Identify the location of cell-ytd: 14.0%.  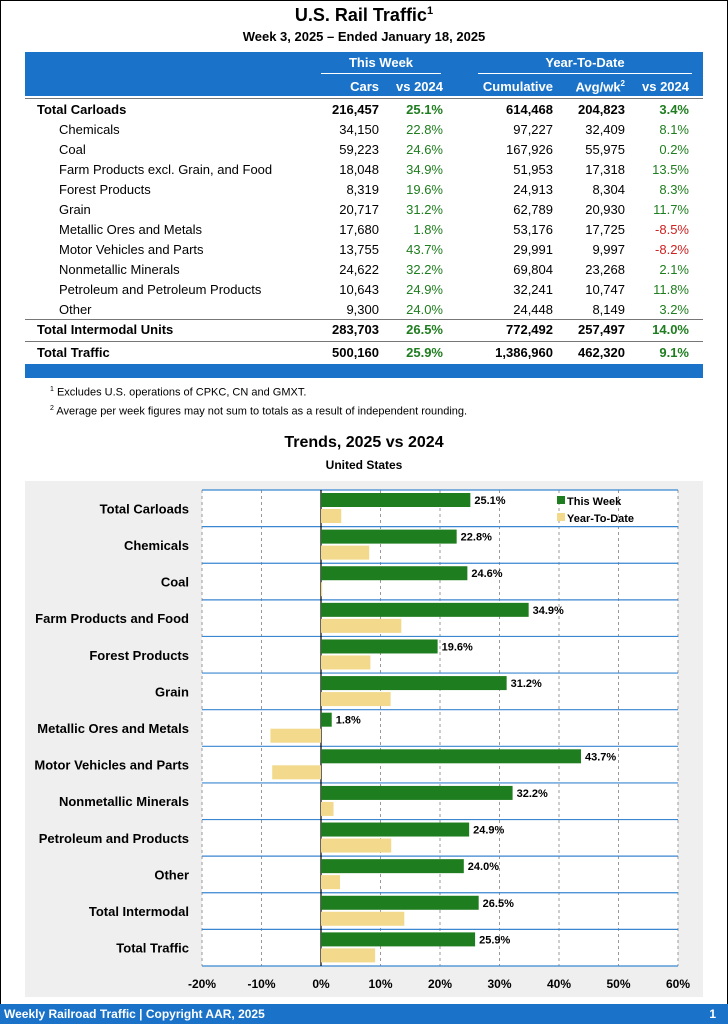
(670, 329).